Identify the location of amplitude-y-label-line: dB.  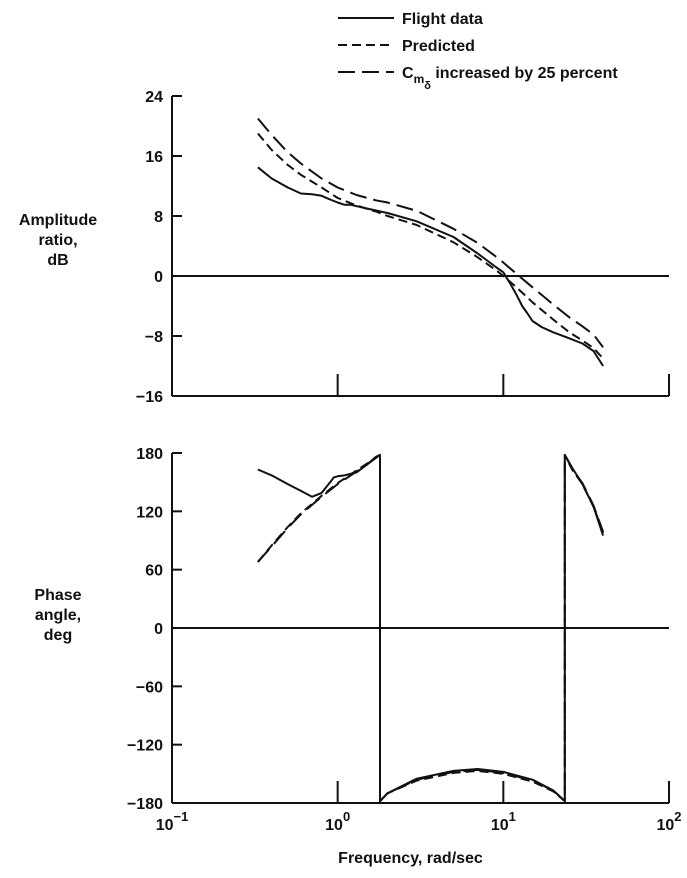
(57, 260).